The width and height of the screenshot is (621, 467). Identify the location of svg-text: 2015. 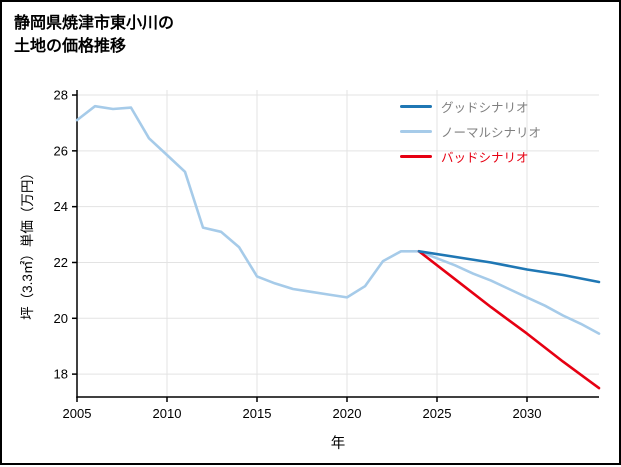
(257, 413).